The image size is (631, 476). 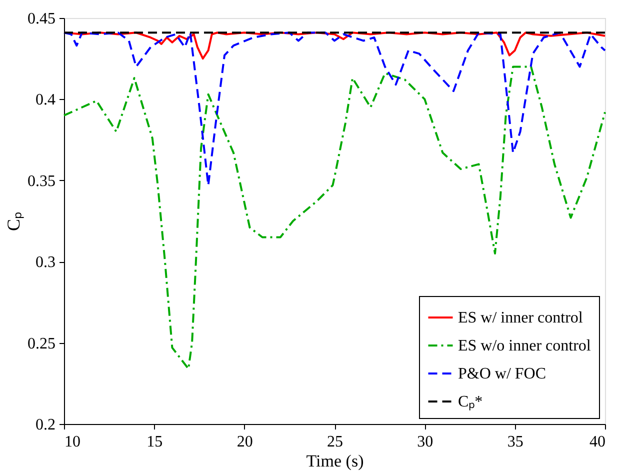 I want to click on legend-label: ES w/ inner control, so click(x=521, y=318).